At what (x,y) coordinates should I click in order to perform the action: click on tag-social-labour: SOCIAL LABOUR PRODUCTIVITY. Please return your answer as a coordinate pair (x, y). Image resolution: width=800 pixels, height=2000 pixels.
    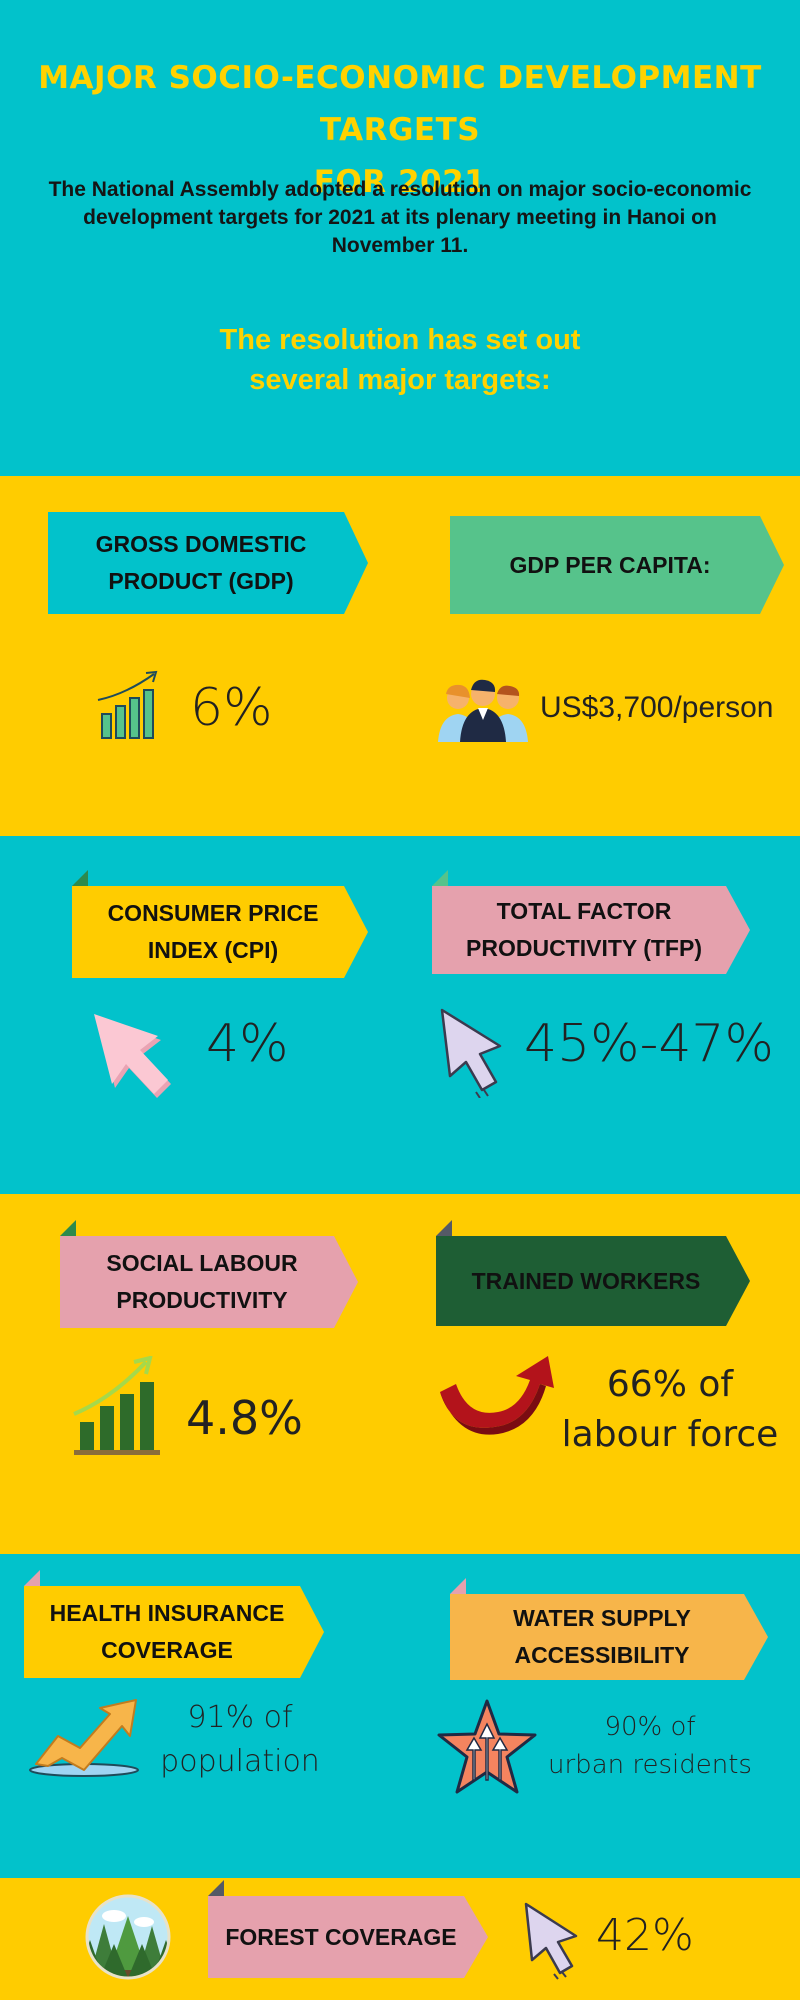
    Looking at the image, I should click on (209, 1282).